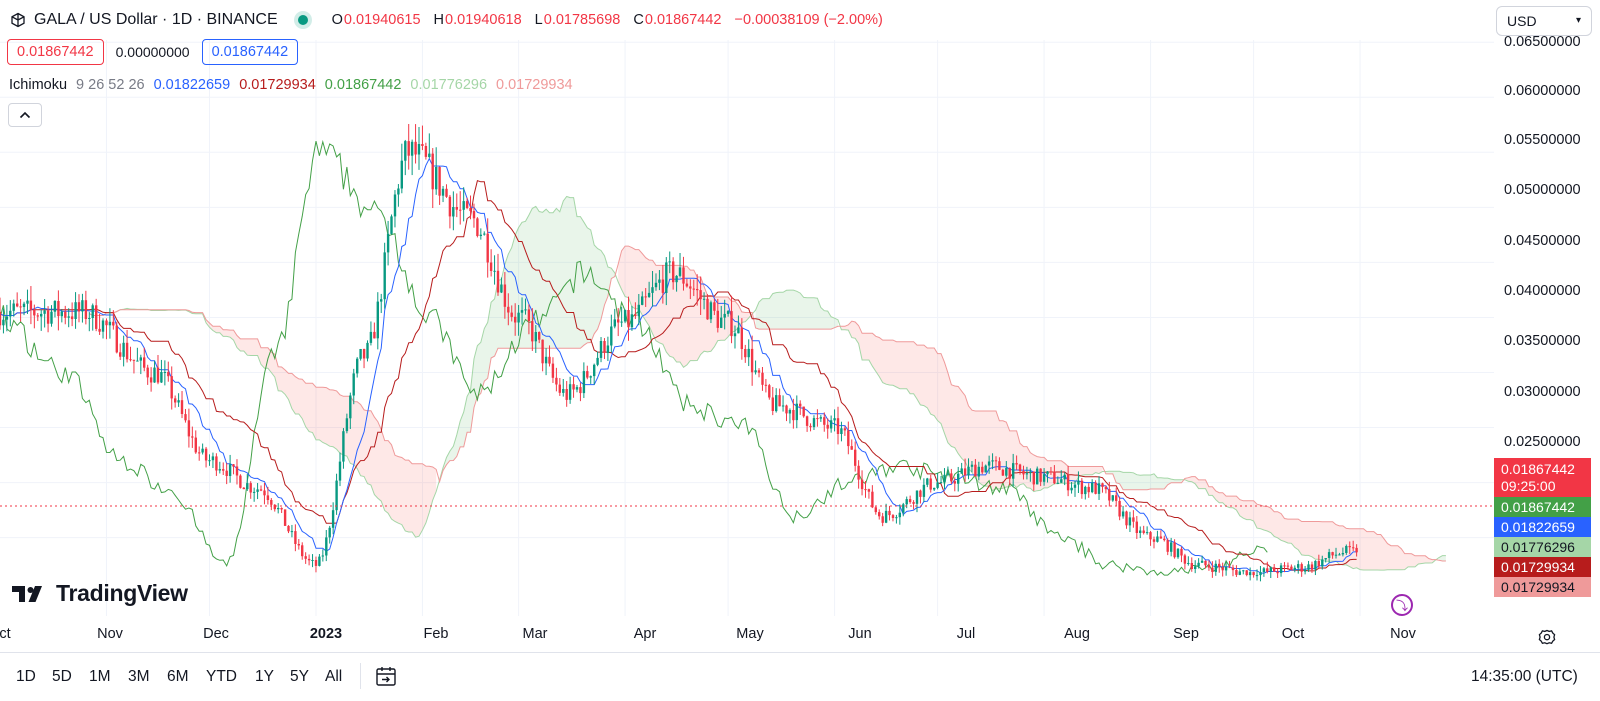 The height and width of the screenshot is (701, 1600). I want to click on timeframe-3m: 3M, so click(139, 676).